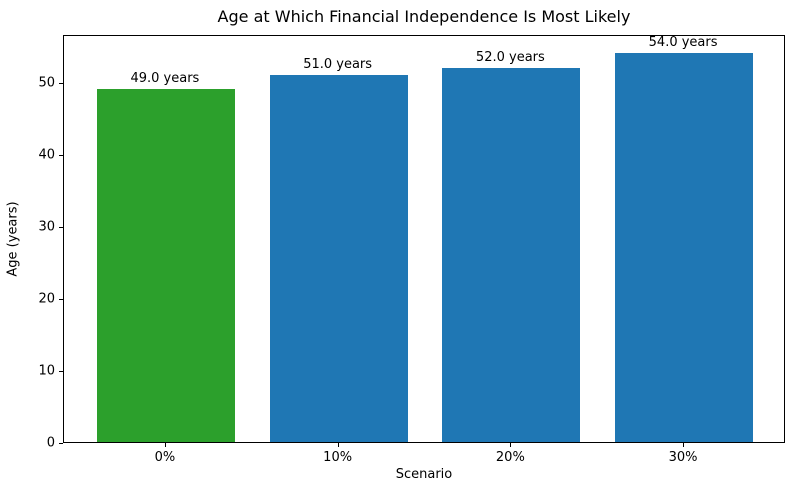 This screenshot has height=500, width=800. I want to click on bar-value-label: 49.0 years, so click(165, 79).